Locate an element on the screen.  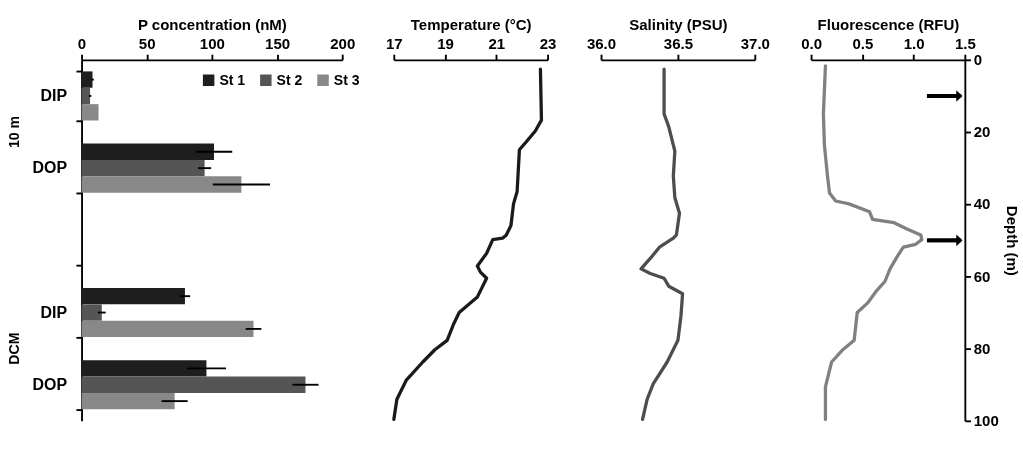
x-axis-title: Salinity (PSU) is located at coordinates (678, 25).